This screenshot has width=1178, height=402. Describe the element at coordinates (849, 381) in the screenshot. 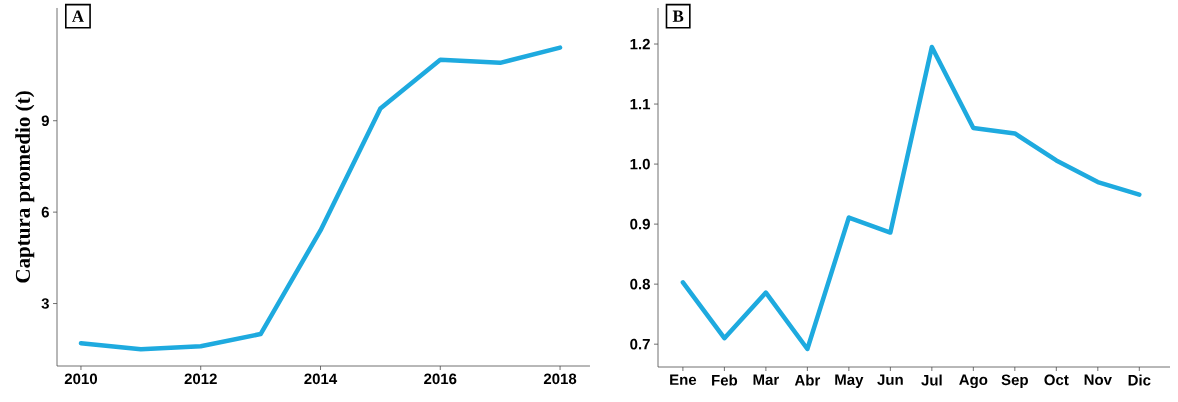

I see `x-tick-label: May` at that location.